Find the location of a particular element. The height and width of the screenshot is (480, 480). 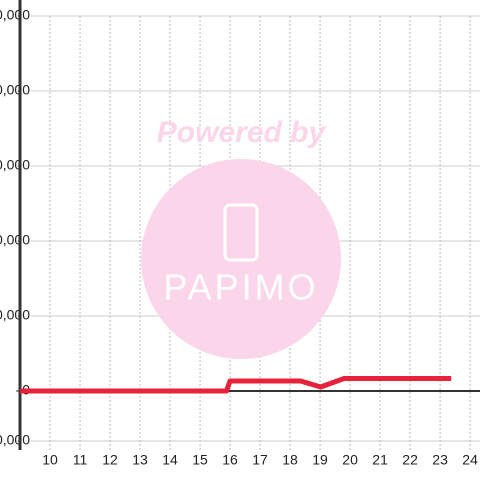

x-tick-label: 15 is located at coordinates (200, 460).